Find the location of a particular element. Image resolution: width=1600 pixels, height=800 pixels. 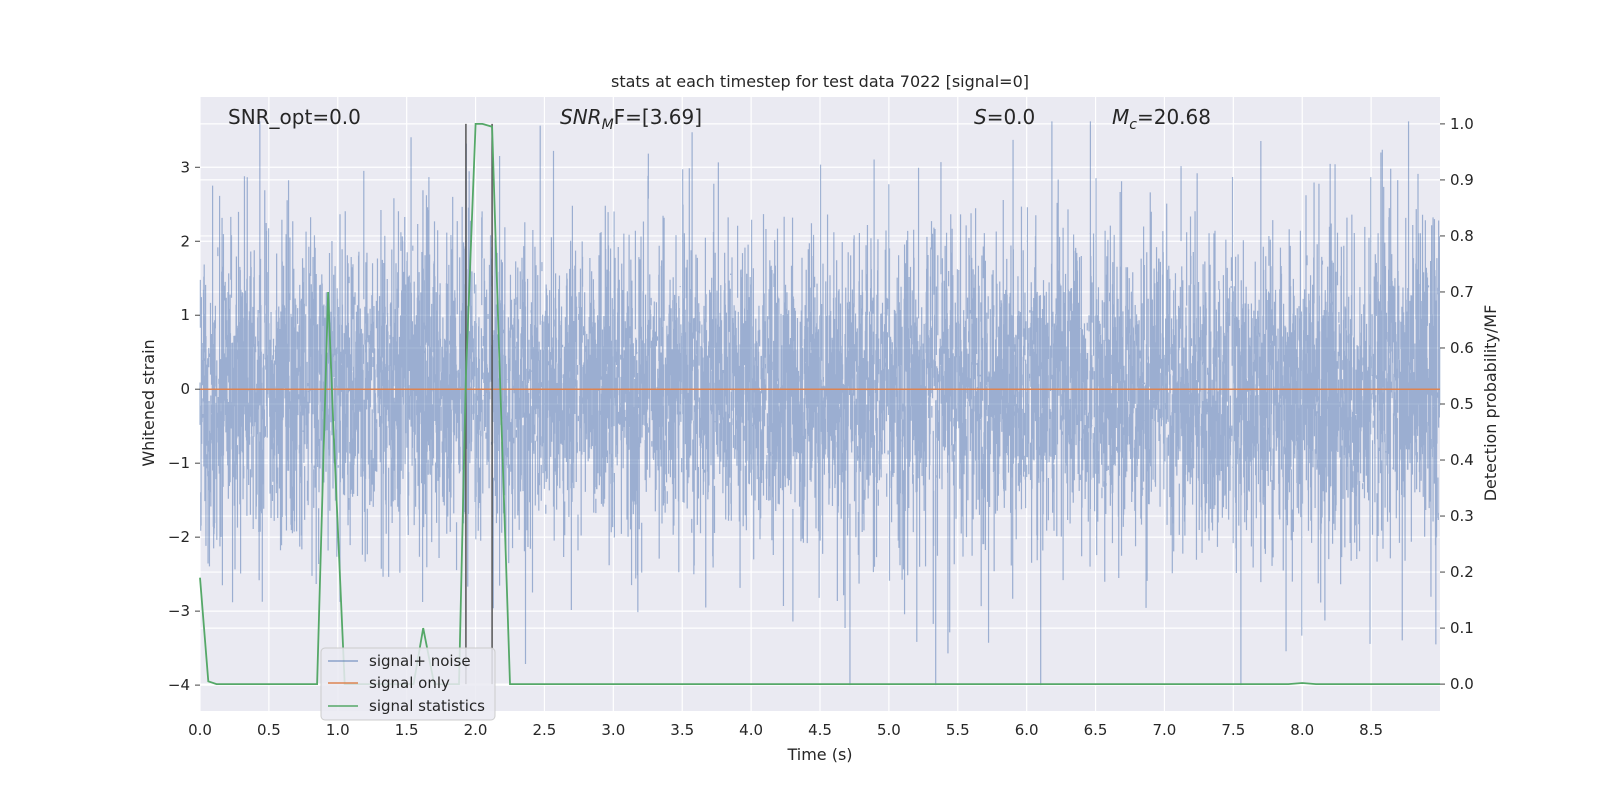

legend-label-signal-statistics: signal statistics is located at coordinates (427, 706).